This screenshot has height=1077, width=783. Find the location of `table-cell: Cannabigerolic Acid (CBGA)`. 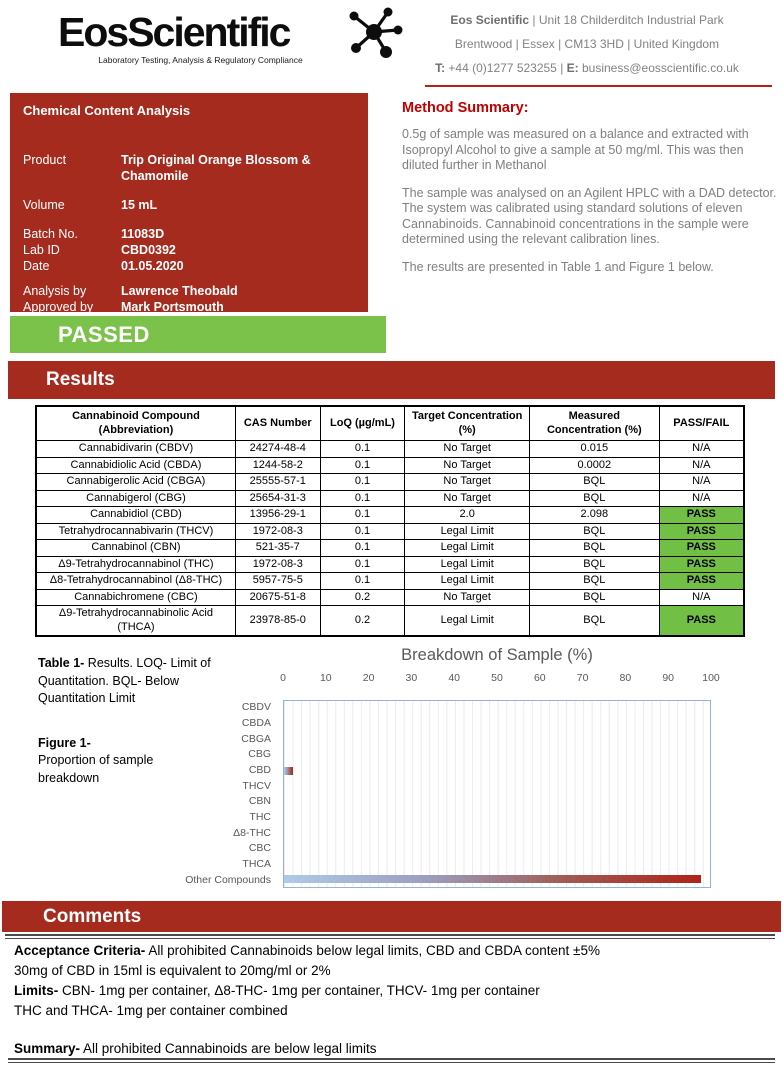

table-cell: Cannabigerolic Acid (CBGA) is located at coordinates (135, 482).